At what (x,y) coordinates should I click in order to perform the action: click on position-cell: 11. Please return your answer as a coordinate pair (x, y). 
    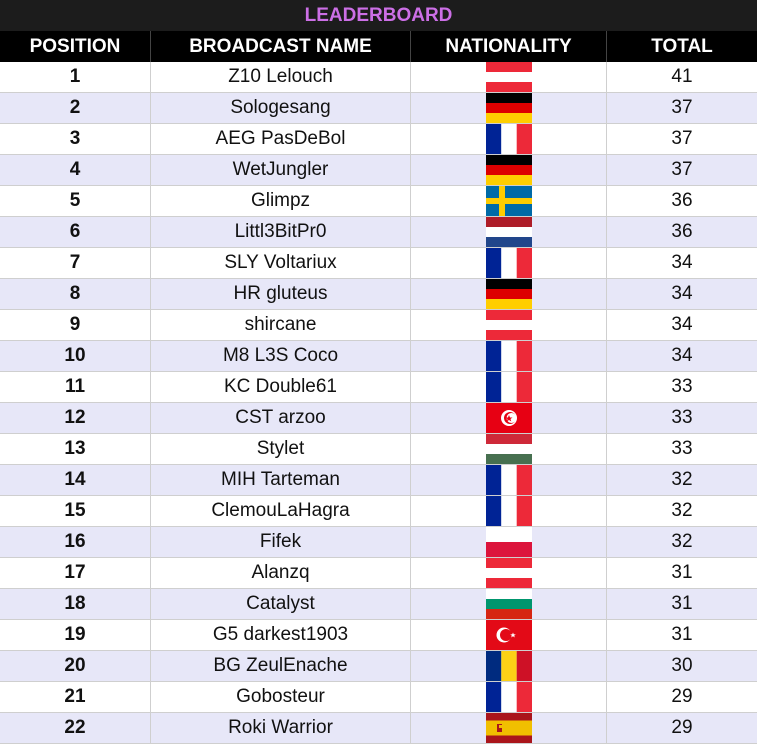
    Looking at the image, I should click on (75, 387).